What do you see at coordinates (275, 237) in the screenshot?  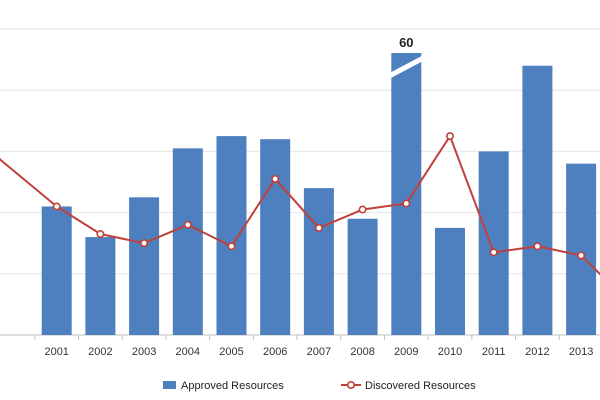 I see `bar-2006` at bounding box center [275, 237].